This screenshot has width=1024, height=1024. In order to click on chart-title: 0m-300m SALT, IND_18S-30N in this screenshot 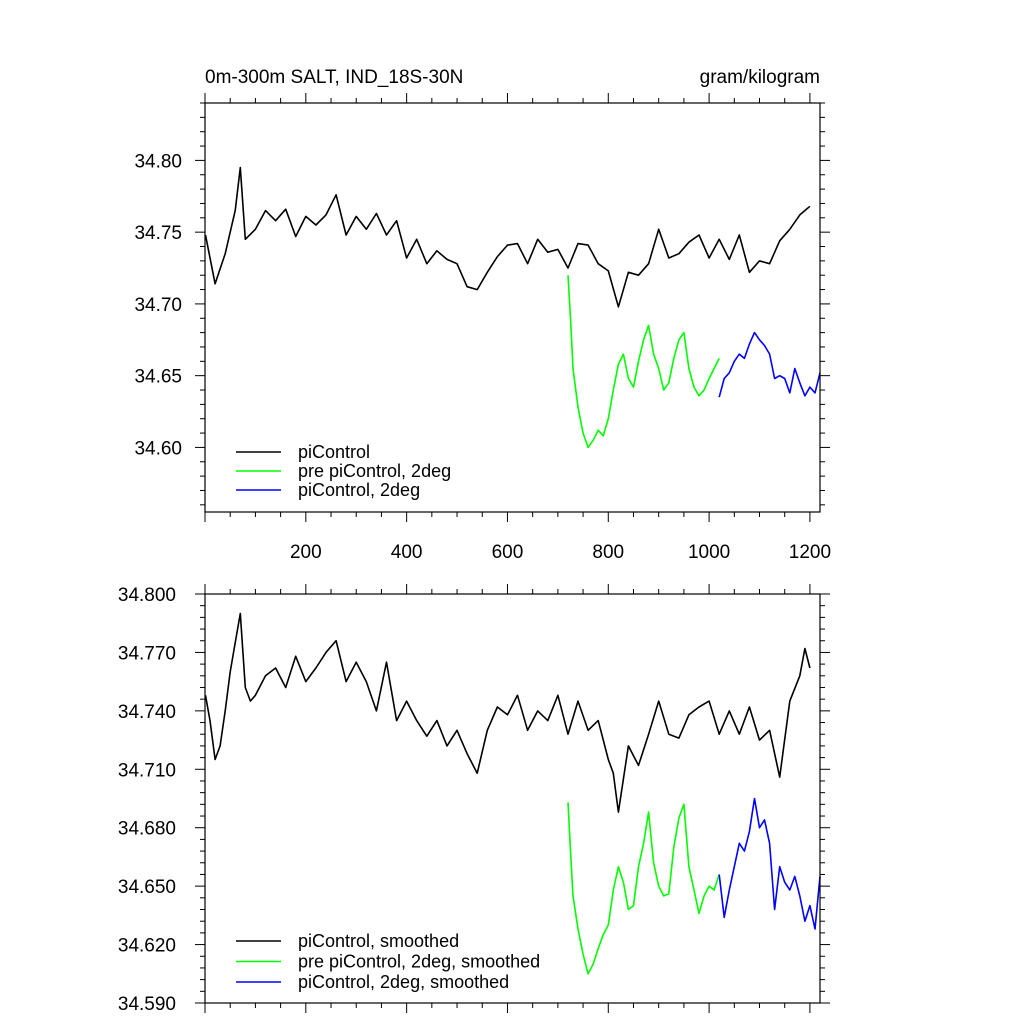, I will do `click(334, 77)`.